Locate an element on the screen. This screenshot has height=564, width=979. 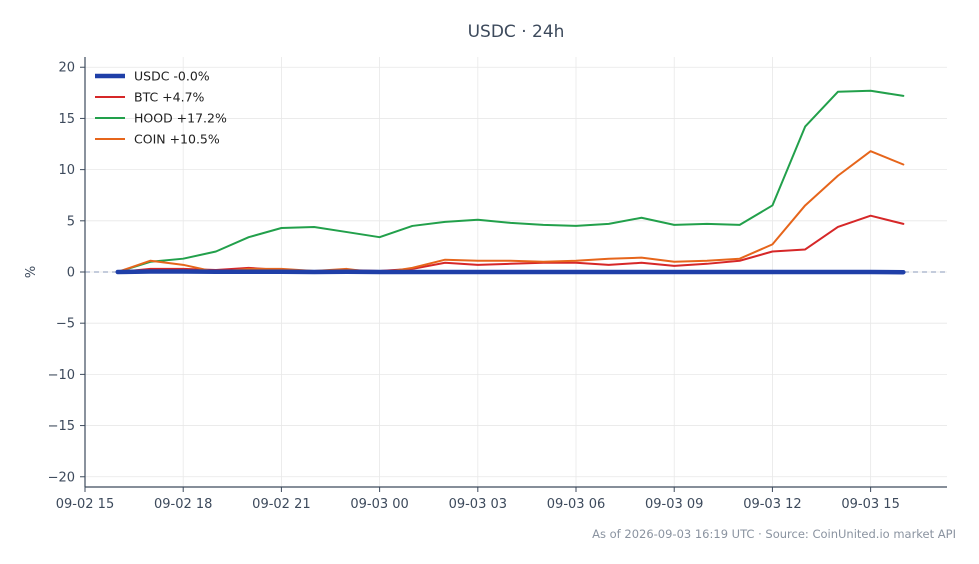
legend-label-coin: COIN +10.5% is located at coordinates (177, 139).